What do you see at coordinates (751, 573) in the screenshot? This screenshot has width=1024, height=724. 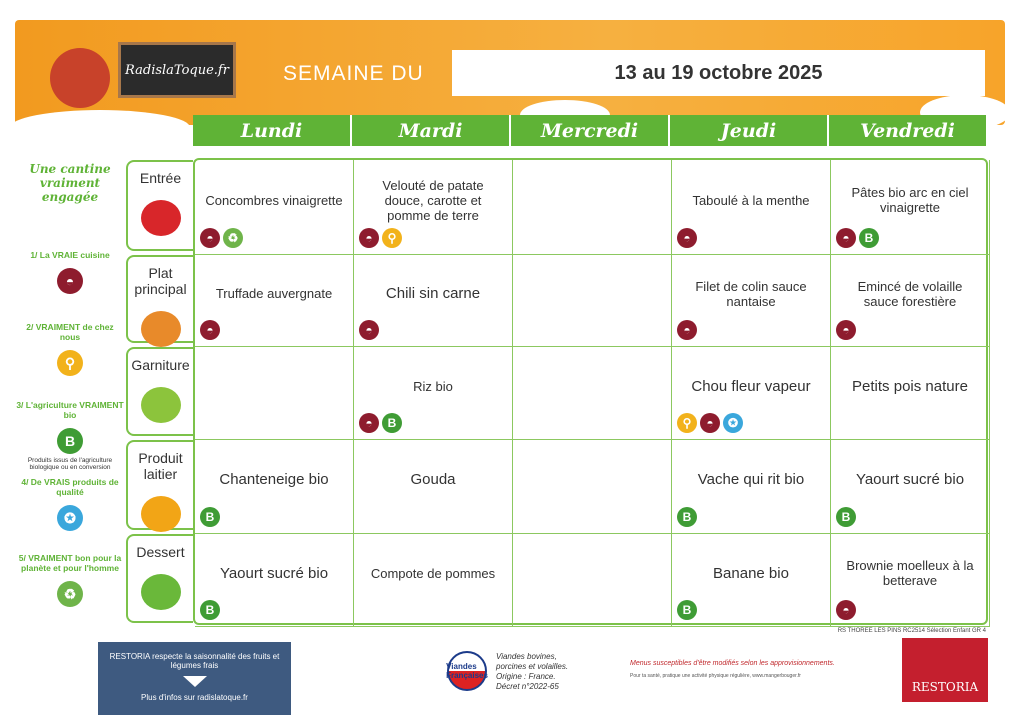 I see `dish-name: Banane bio` at bounding box center [751, 573].